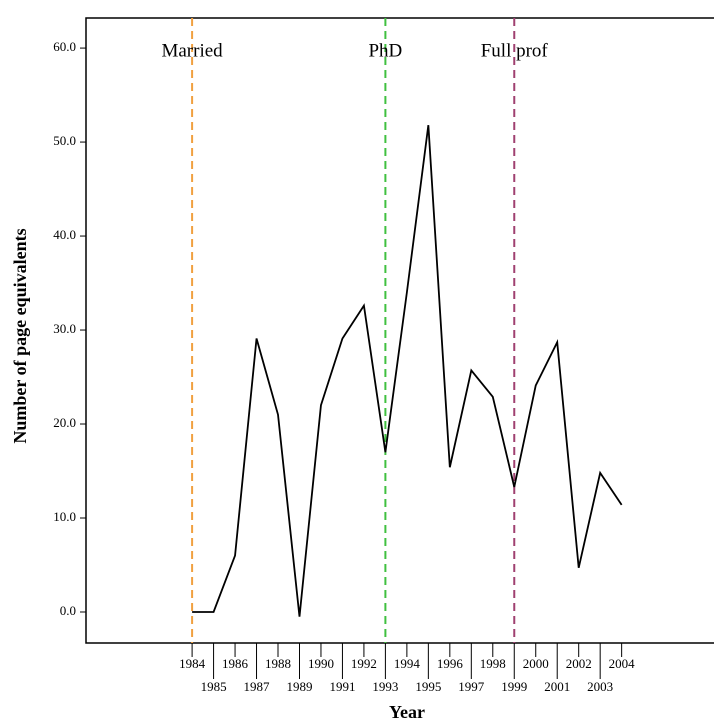 This screenshot has width=714, height=724. I want to click on x-tick-label: 2000, so click(536, 663).